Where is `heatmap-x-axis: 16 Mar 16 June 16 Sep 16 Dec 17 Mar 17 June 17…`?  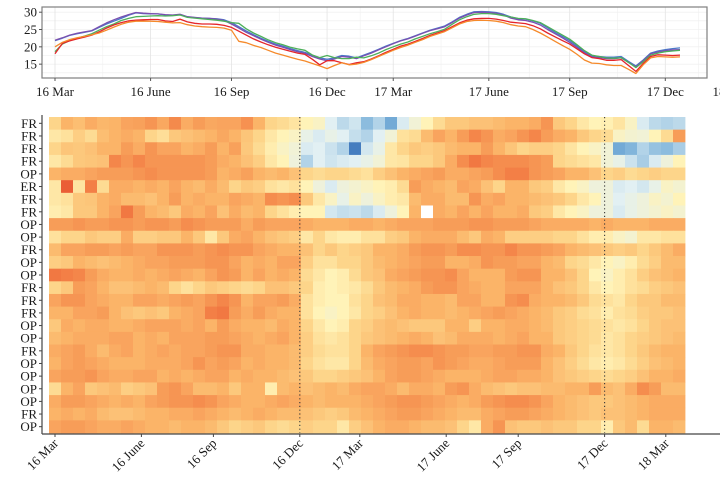 heatmap-x-axis: 16 Mar 16 June 16 Sep 16 Dec 17 Mar 17 June 17… is located at coordinates (372, 453).